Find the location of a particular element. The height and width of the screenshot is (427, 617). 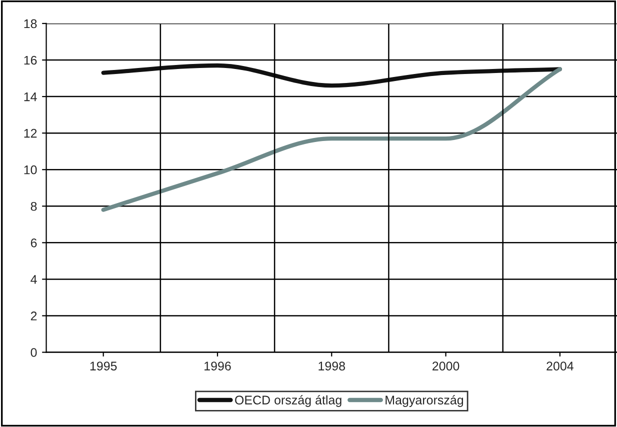

y-tick-label: 14 is located at coordinates (30, 97).